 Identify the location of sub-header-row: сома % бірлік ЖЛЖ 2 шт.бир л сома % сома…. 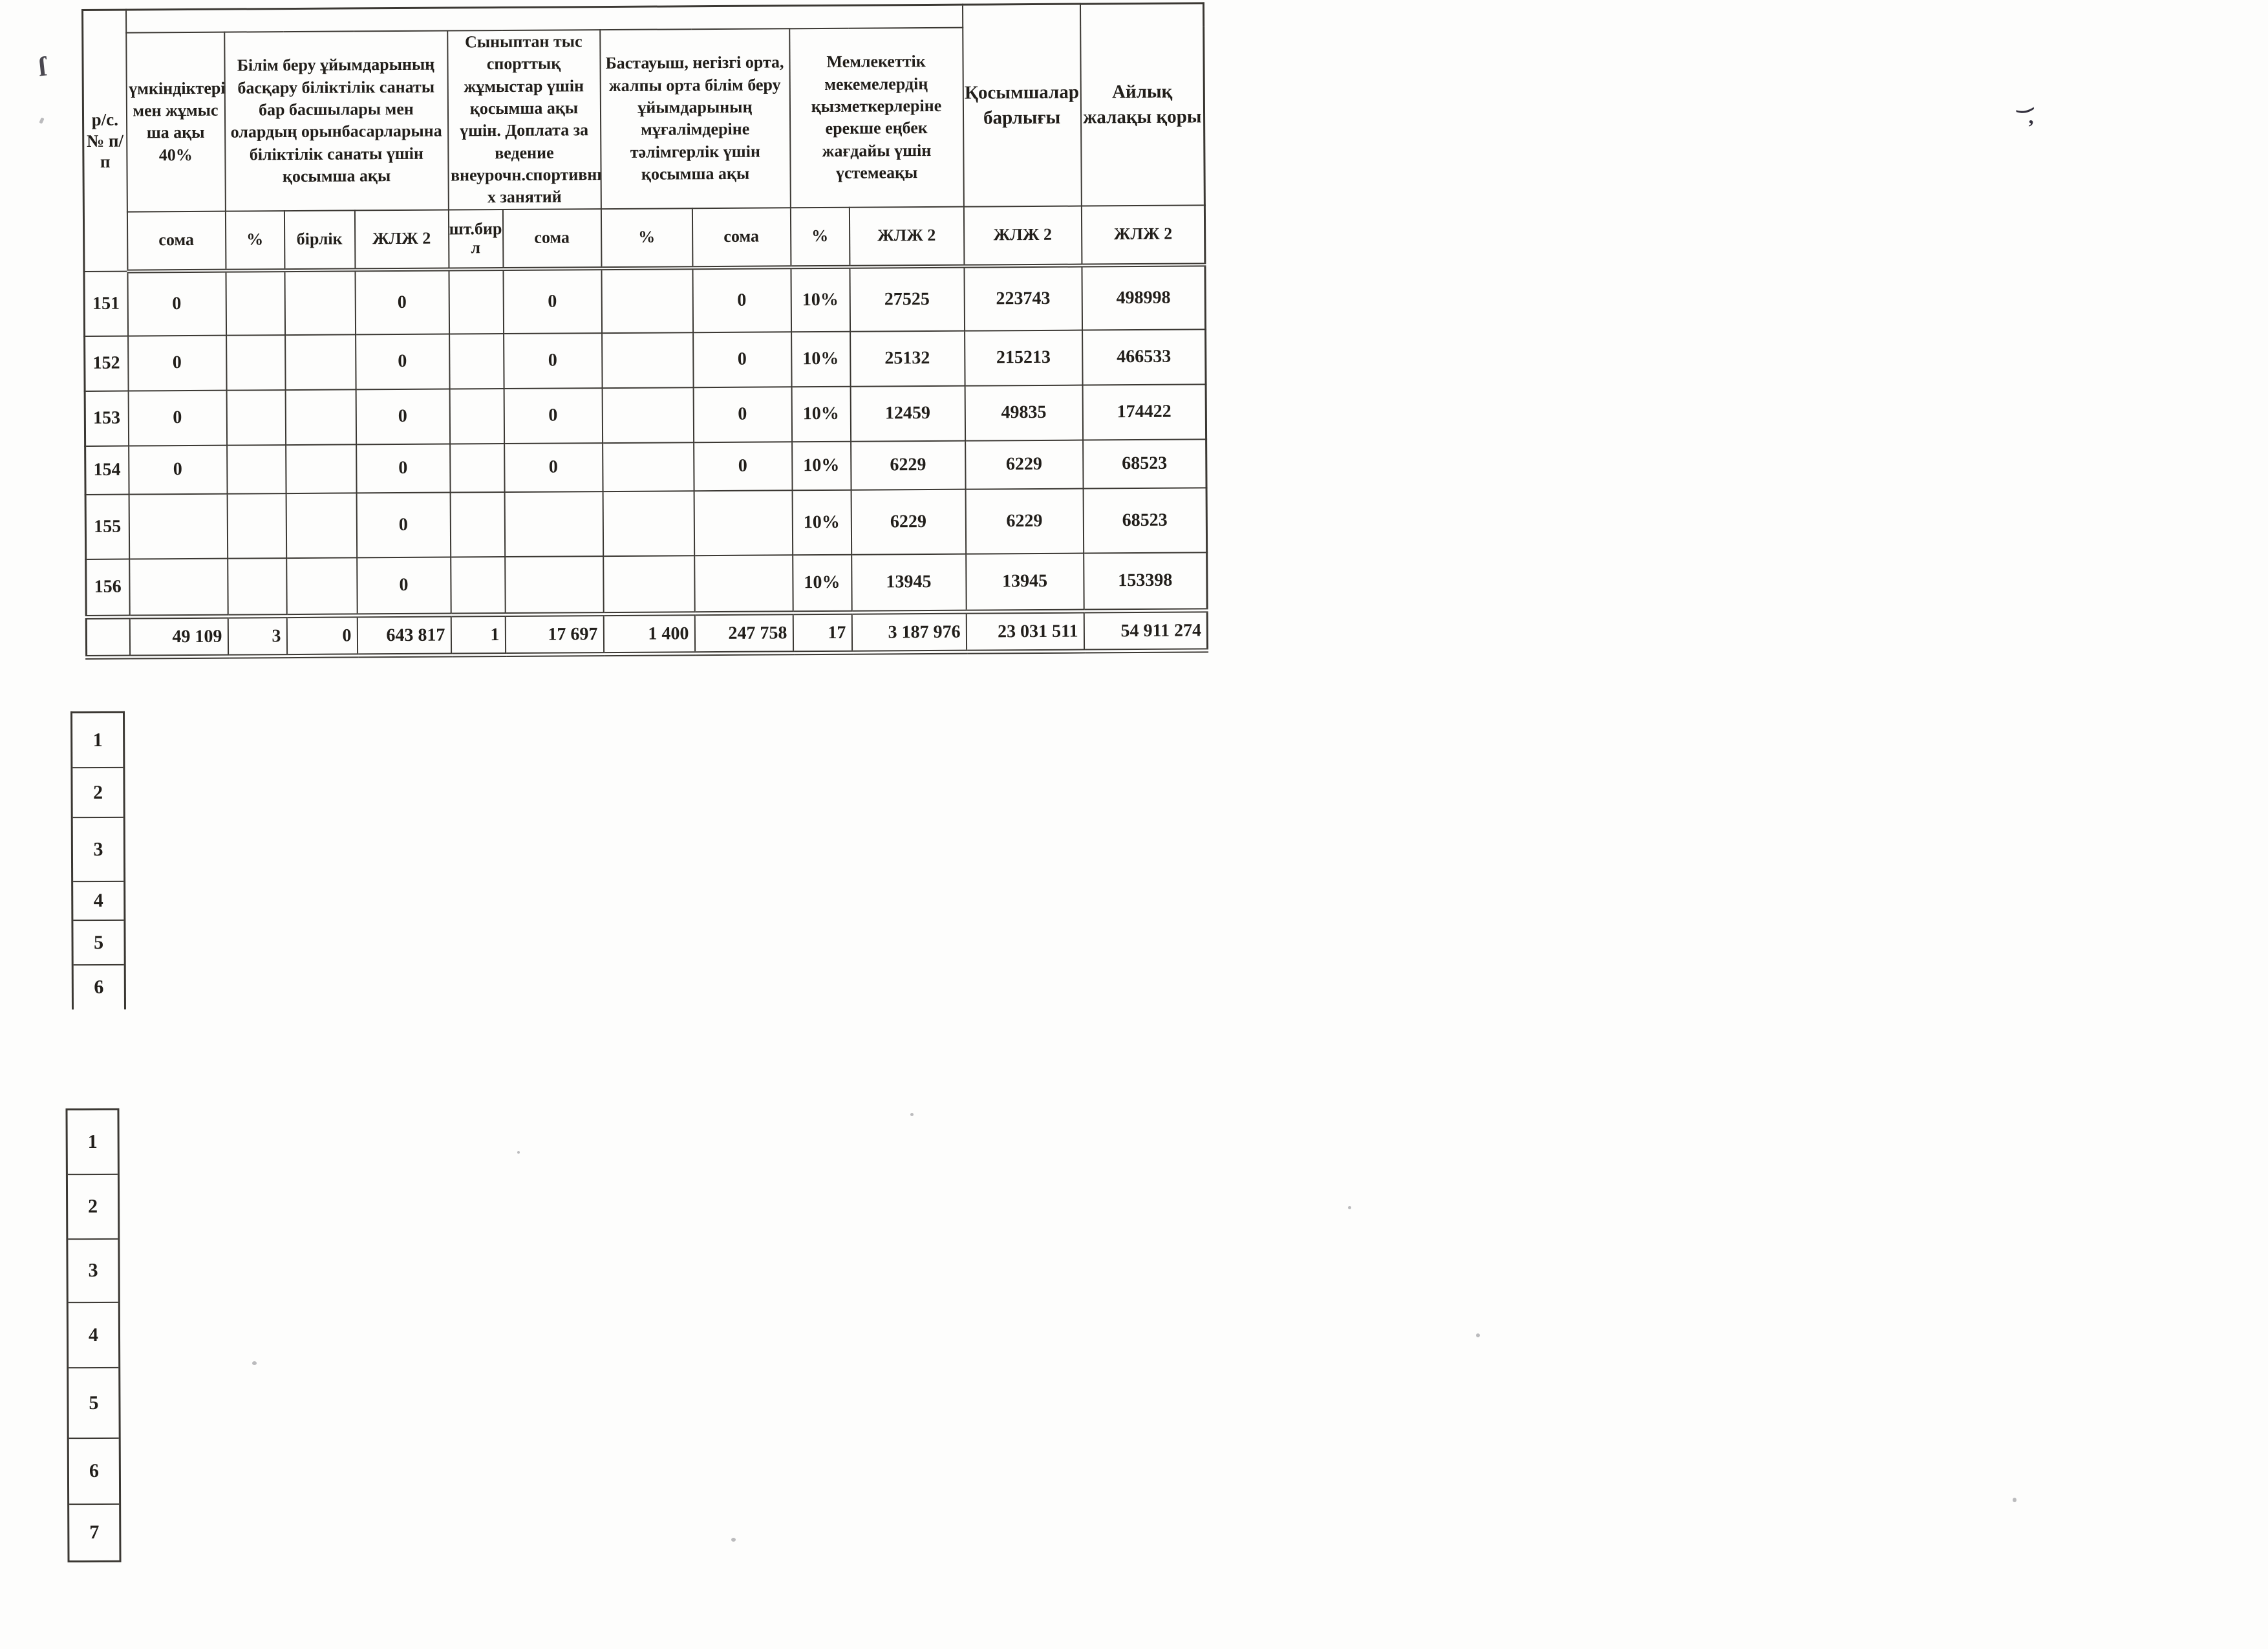
(644, 238).